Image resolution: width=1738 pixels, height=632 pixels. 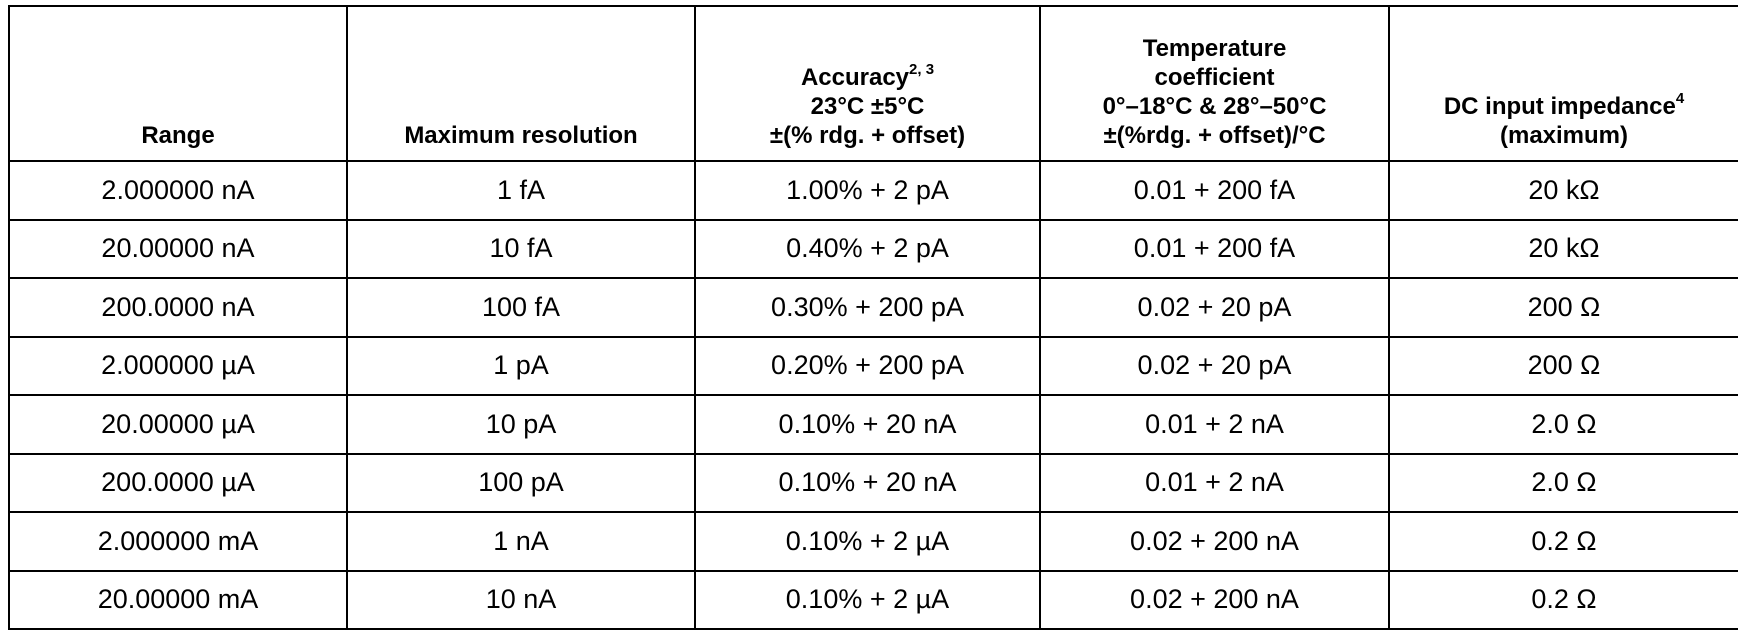 What do you see at coordinates (178, 307) in the screenshot?
I see `cell-range: 200.0000 nA` at bounding box center [178, 307].